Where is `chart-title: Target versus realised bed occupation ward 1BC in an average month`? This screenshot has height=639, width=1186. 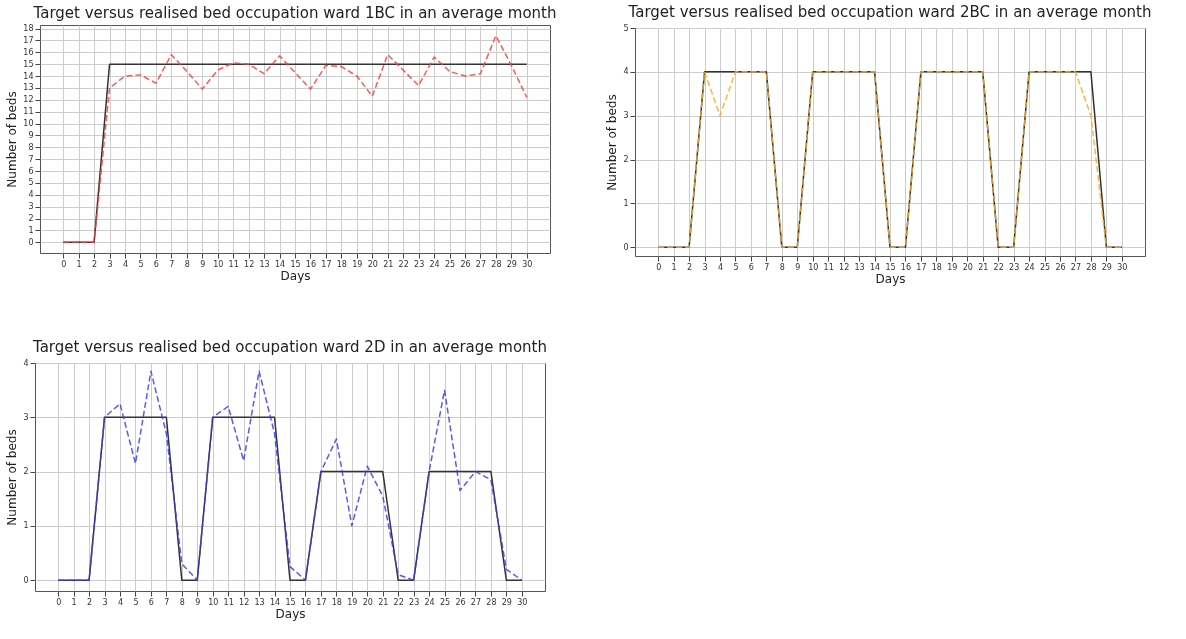 chart-title: Target versus realised bed occupation ward 1BC in an average month is located at coordinates (294, 12).